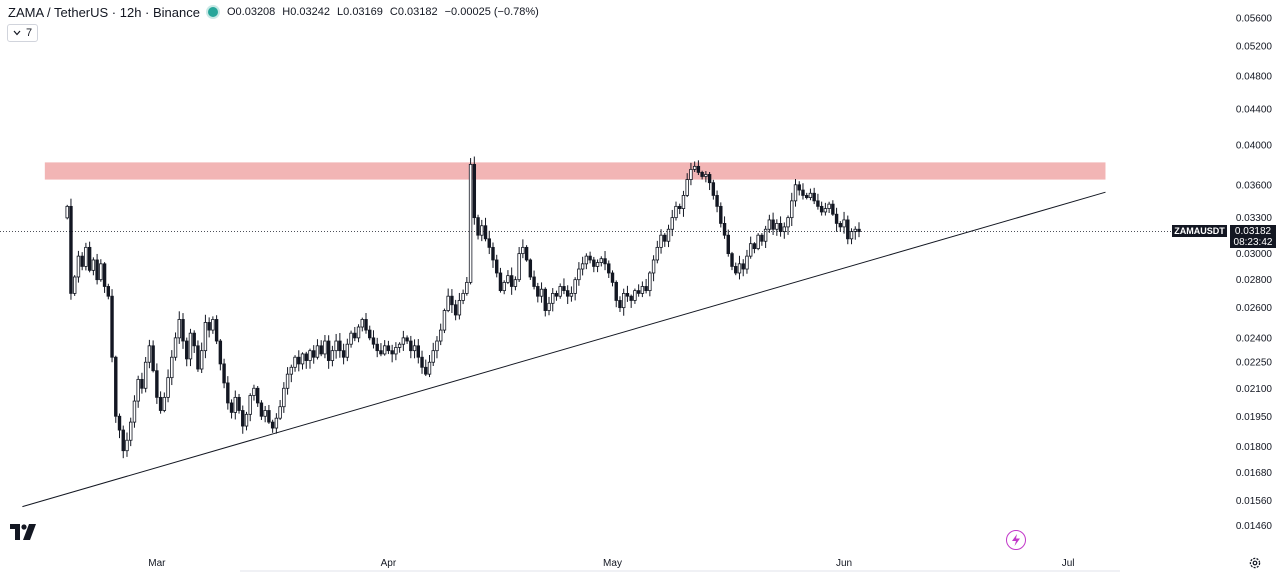 The image size is (1280, 575). What do you see at coordinates (104, 12) in the screenshot?
I see `symbol-title: ZAMA / TetherUS · 12h · Binance` at bounding box center [104, 12].